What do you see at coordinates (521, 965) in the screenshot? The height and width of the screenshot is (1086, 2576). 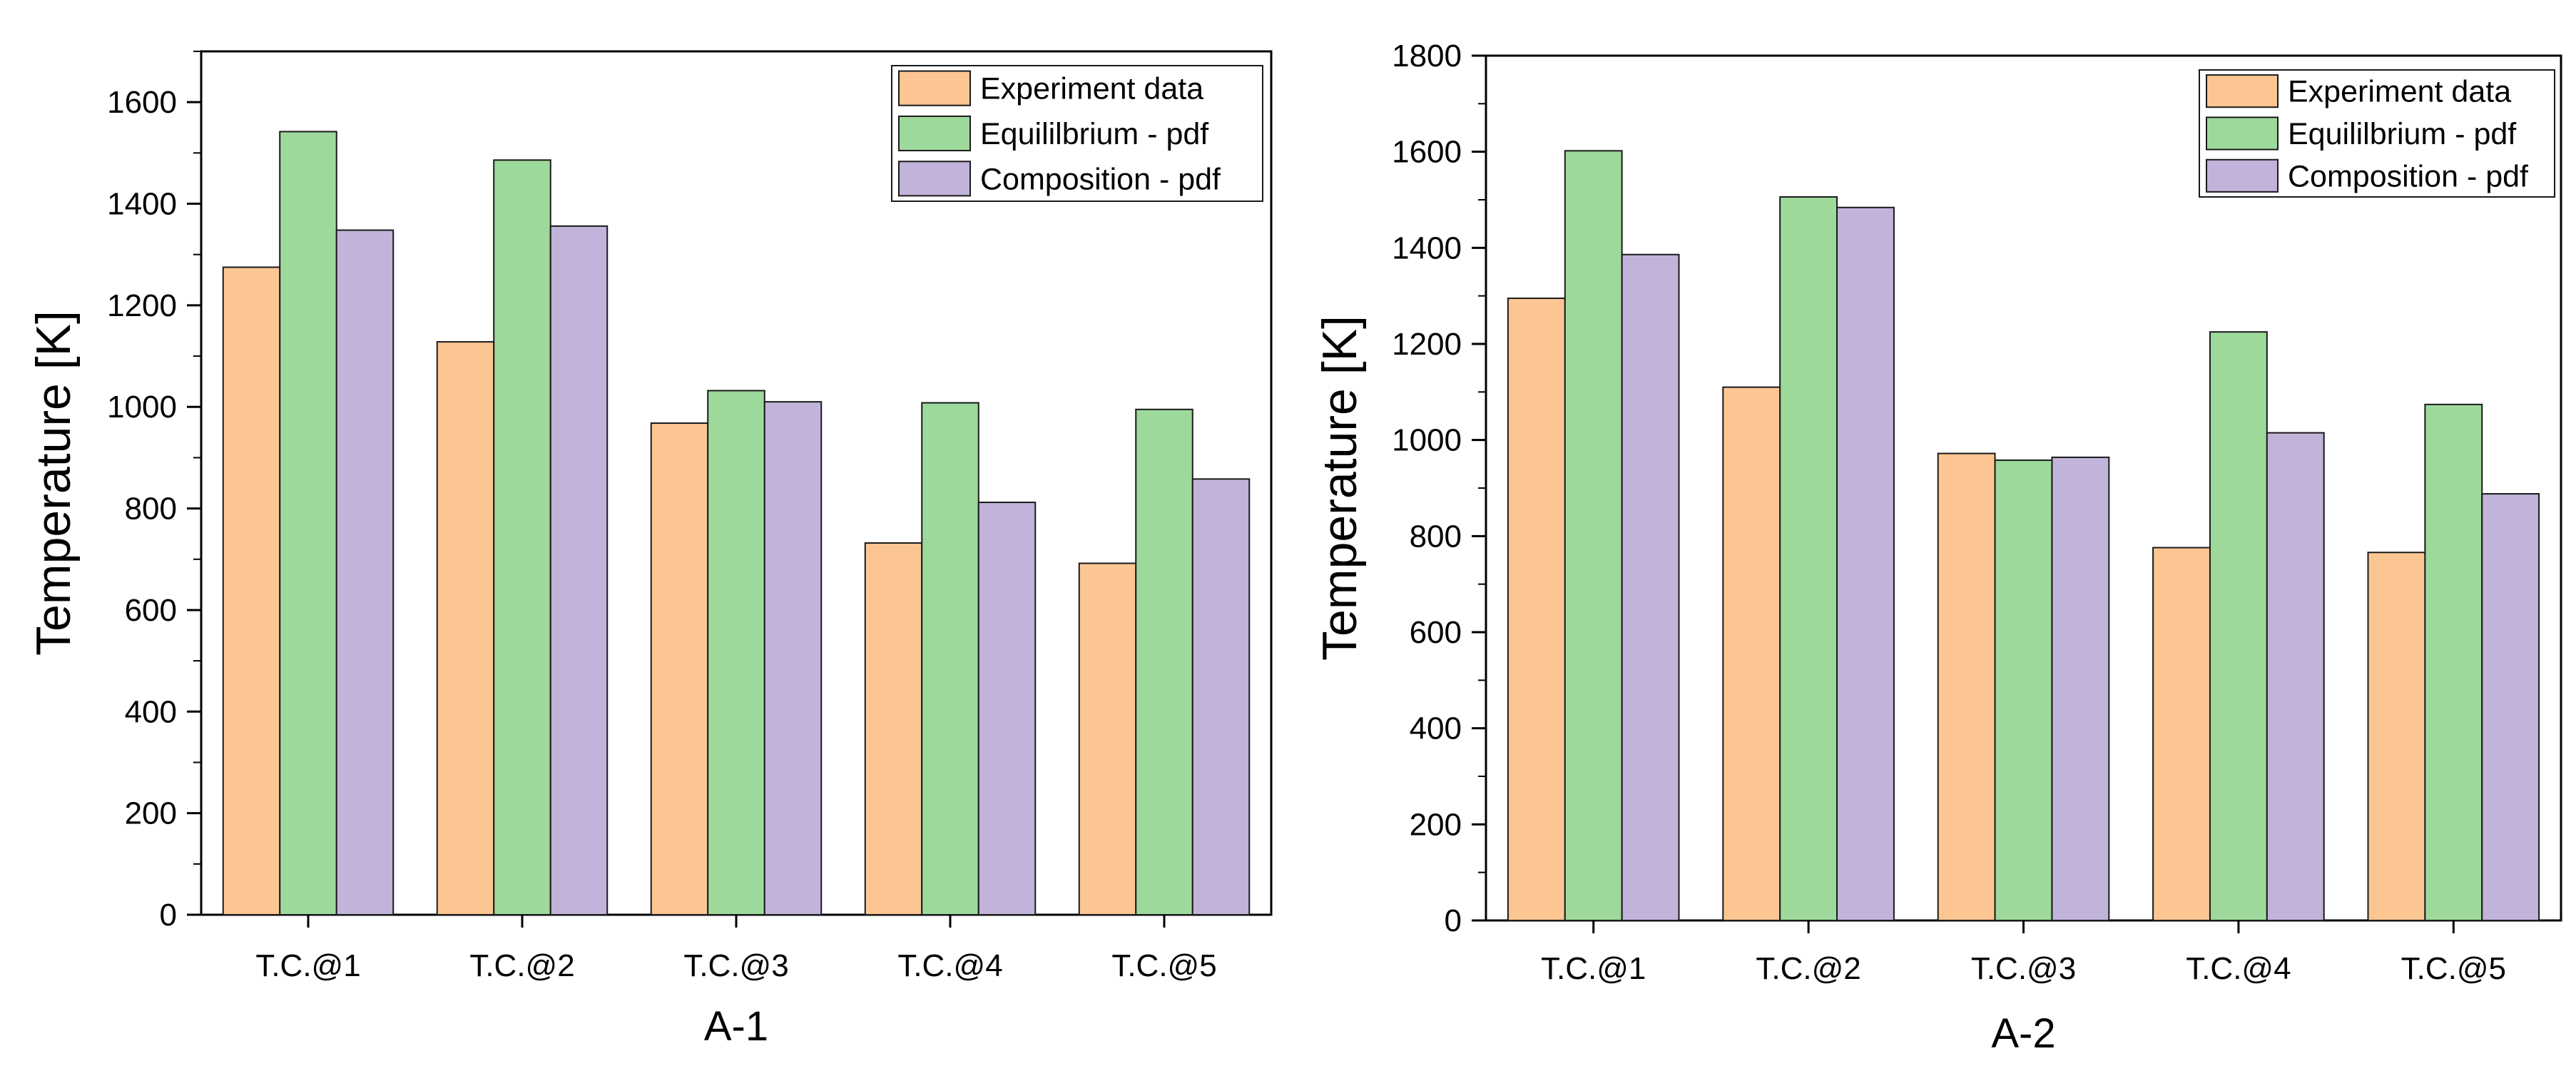 I see `a1-x-tick-label-2: T.C.@2` at bounding box center [521, 965].